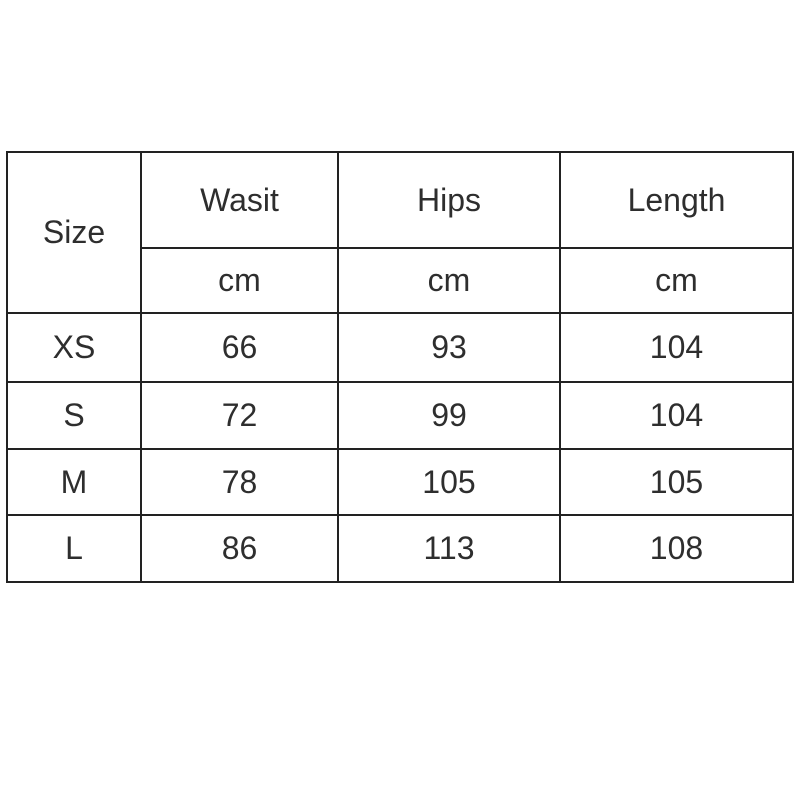 This screenshot has width=800, height=800. What do you see at coordinates (239, 548) in the screenshot?
I see `wasit-cell: 86` at bounding box center [239, 548].